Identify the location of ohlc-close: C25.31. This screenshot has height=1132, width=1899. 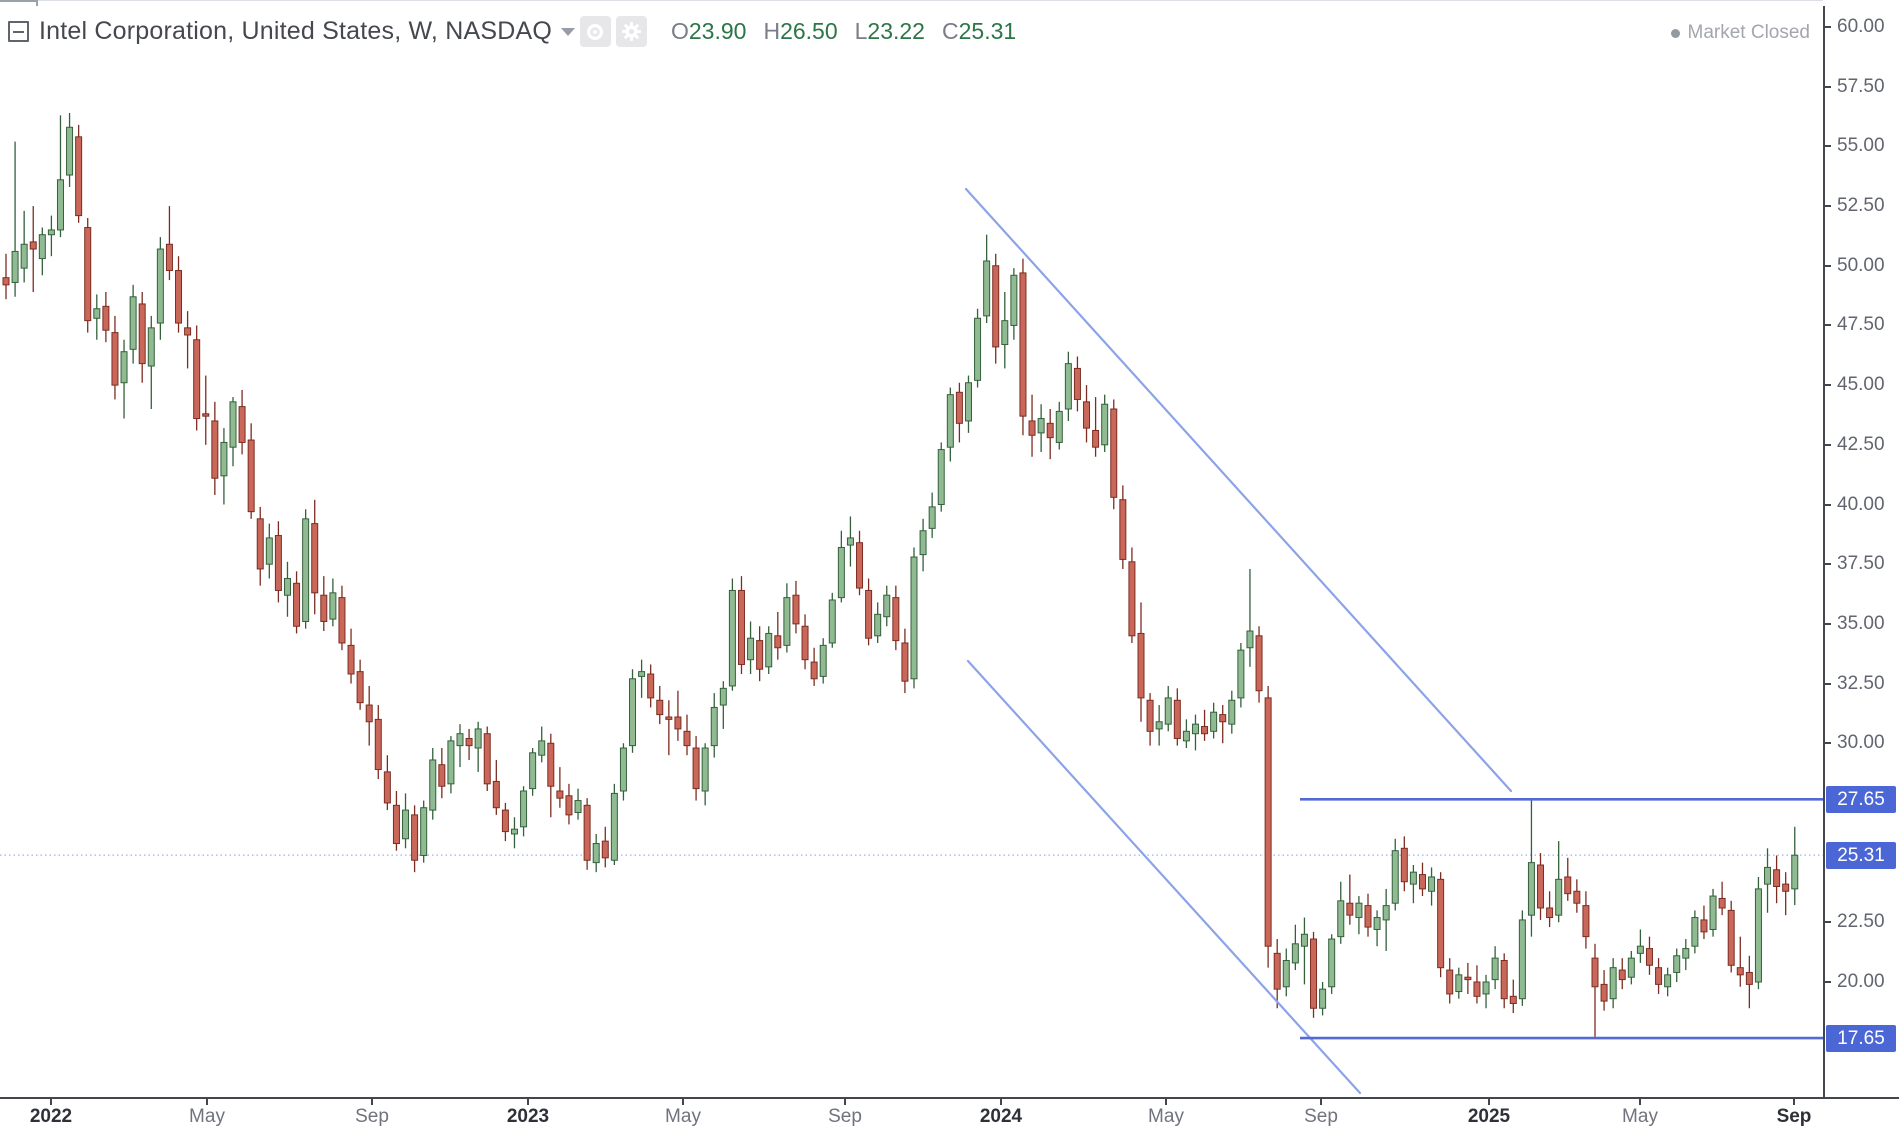
(979, 31).